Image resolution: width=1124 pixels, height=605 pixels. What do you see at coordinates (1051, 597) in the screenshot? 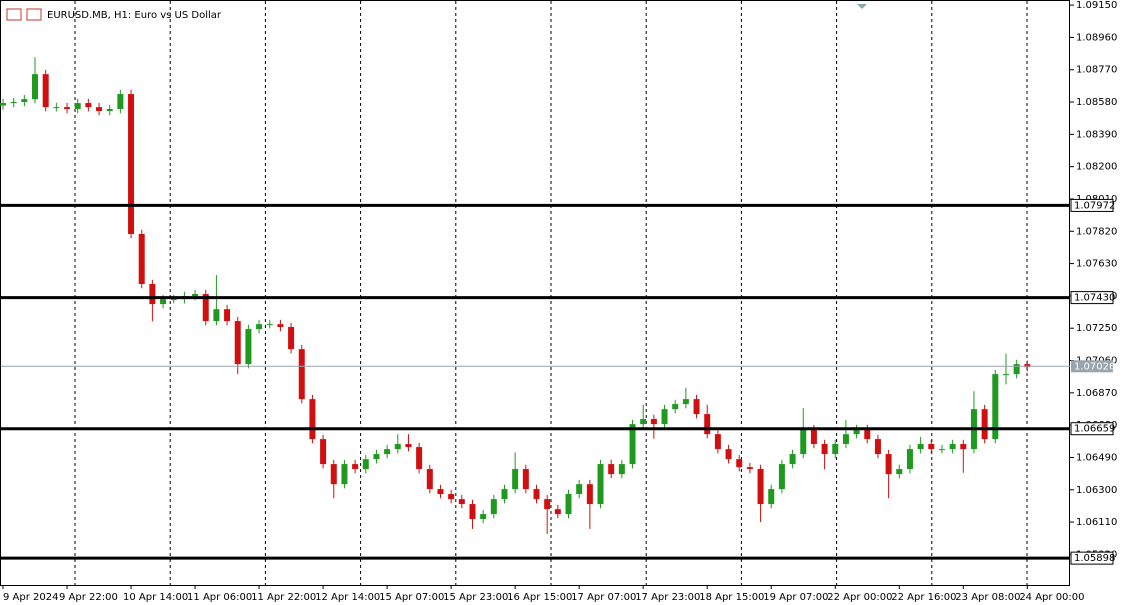
I see `x-tick-label: 24 Apr 00:00` at bounding box center [1051, 597].